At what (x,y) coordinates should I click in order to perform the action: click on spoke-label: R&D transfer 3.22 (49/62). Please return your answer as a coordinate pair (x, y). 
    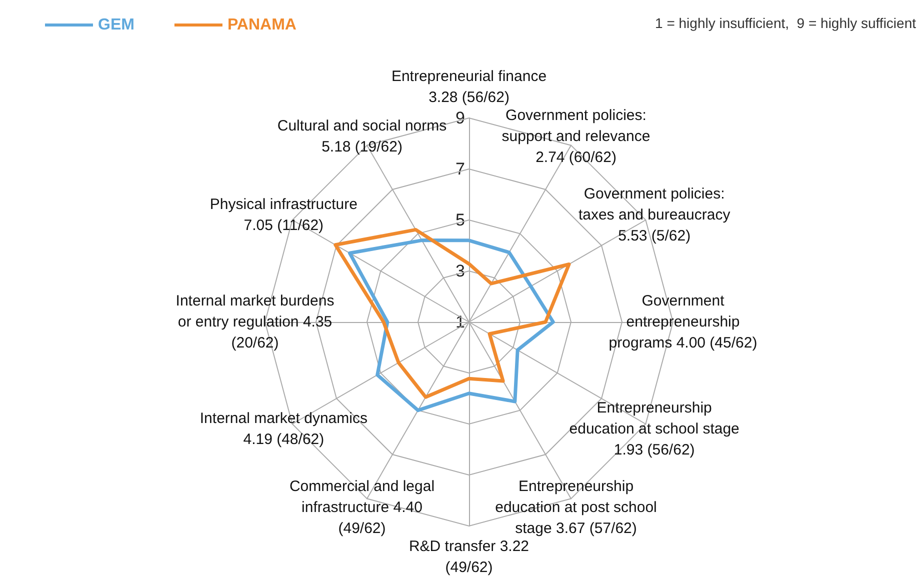
    Looking at the image, I should click on (469, 557).